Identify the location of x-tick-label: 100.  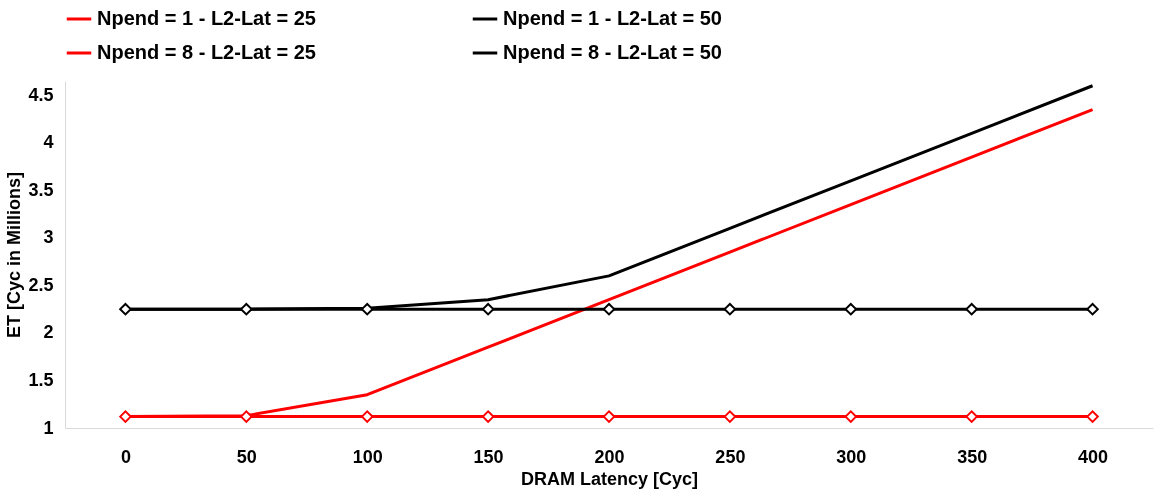
(367, 456).